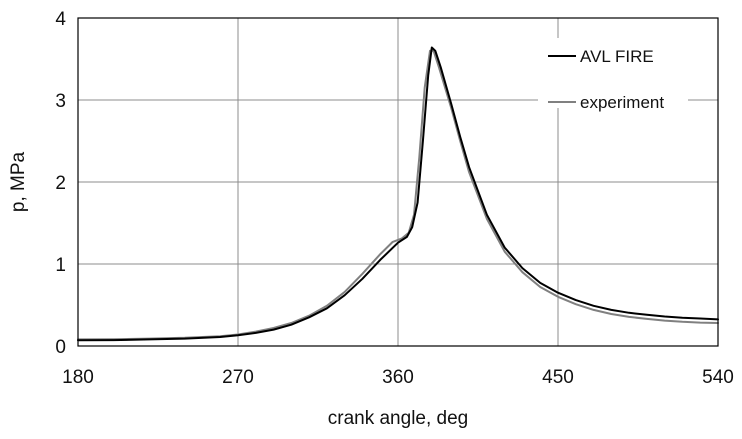 This screenshot has height=439, width=742. I want to click on legend: AVL FIRE experiment, so click(613, 75).